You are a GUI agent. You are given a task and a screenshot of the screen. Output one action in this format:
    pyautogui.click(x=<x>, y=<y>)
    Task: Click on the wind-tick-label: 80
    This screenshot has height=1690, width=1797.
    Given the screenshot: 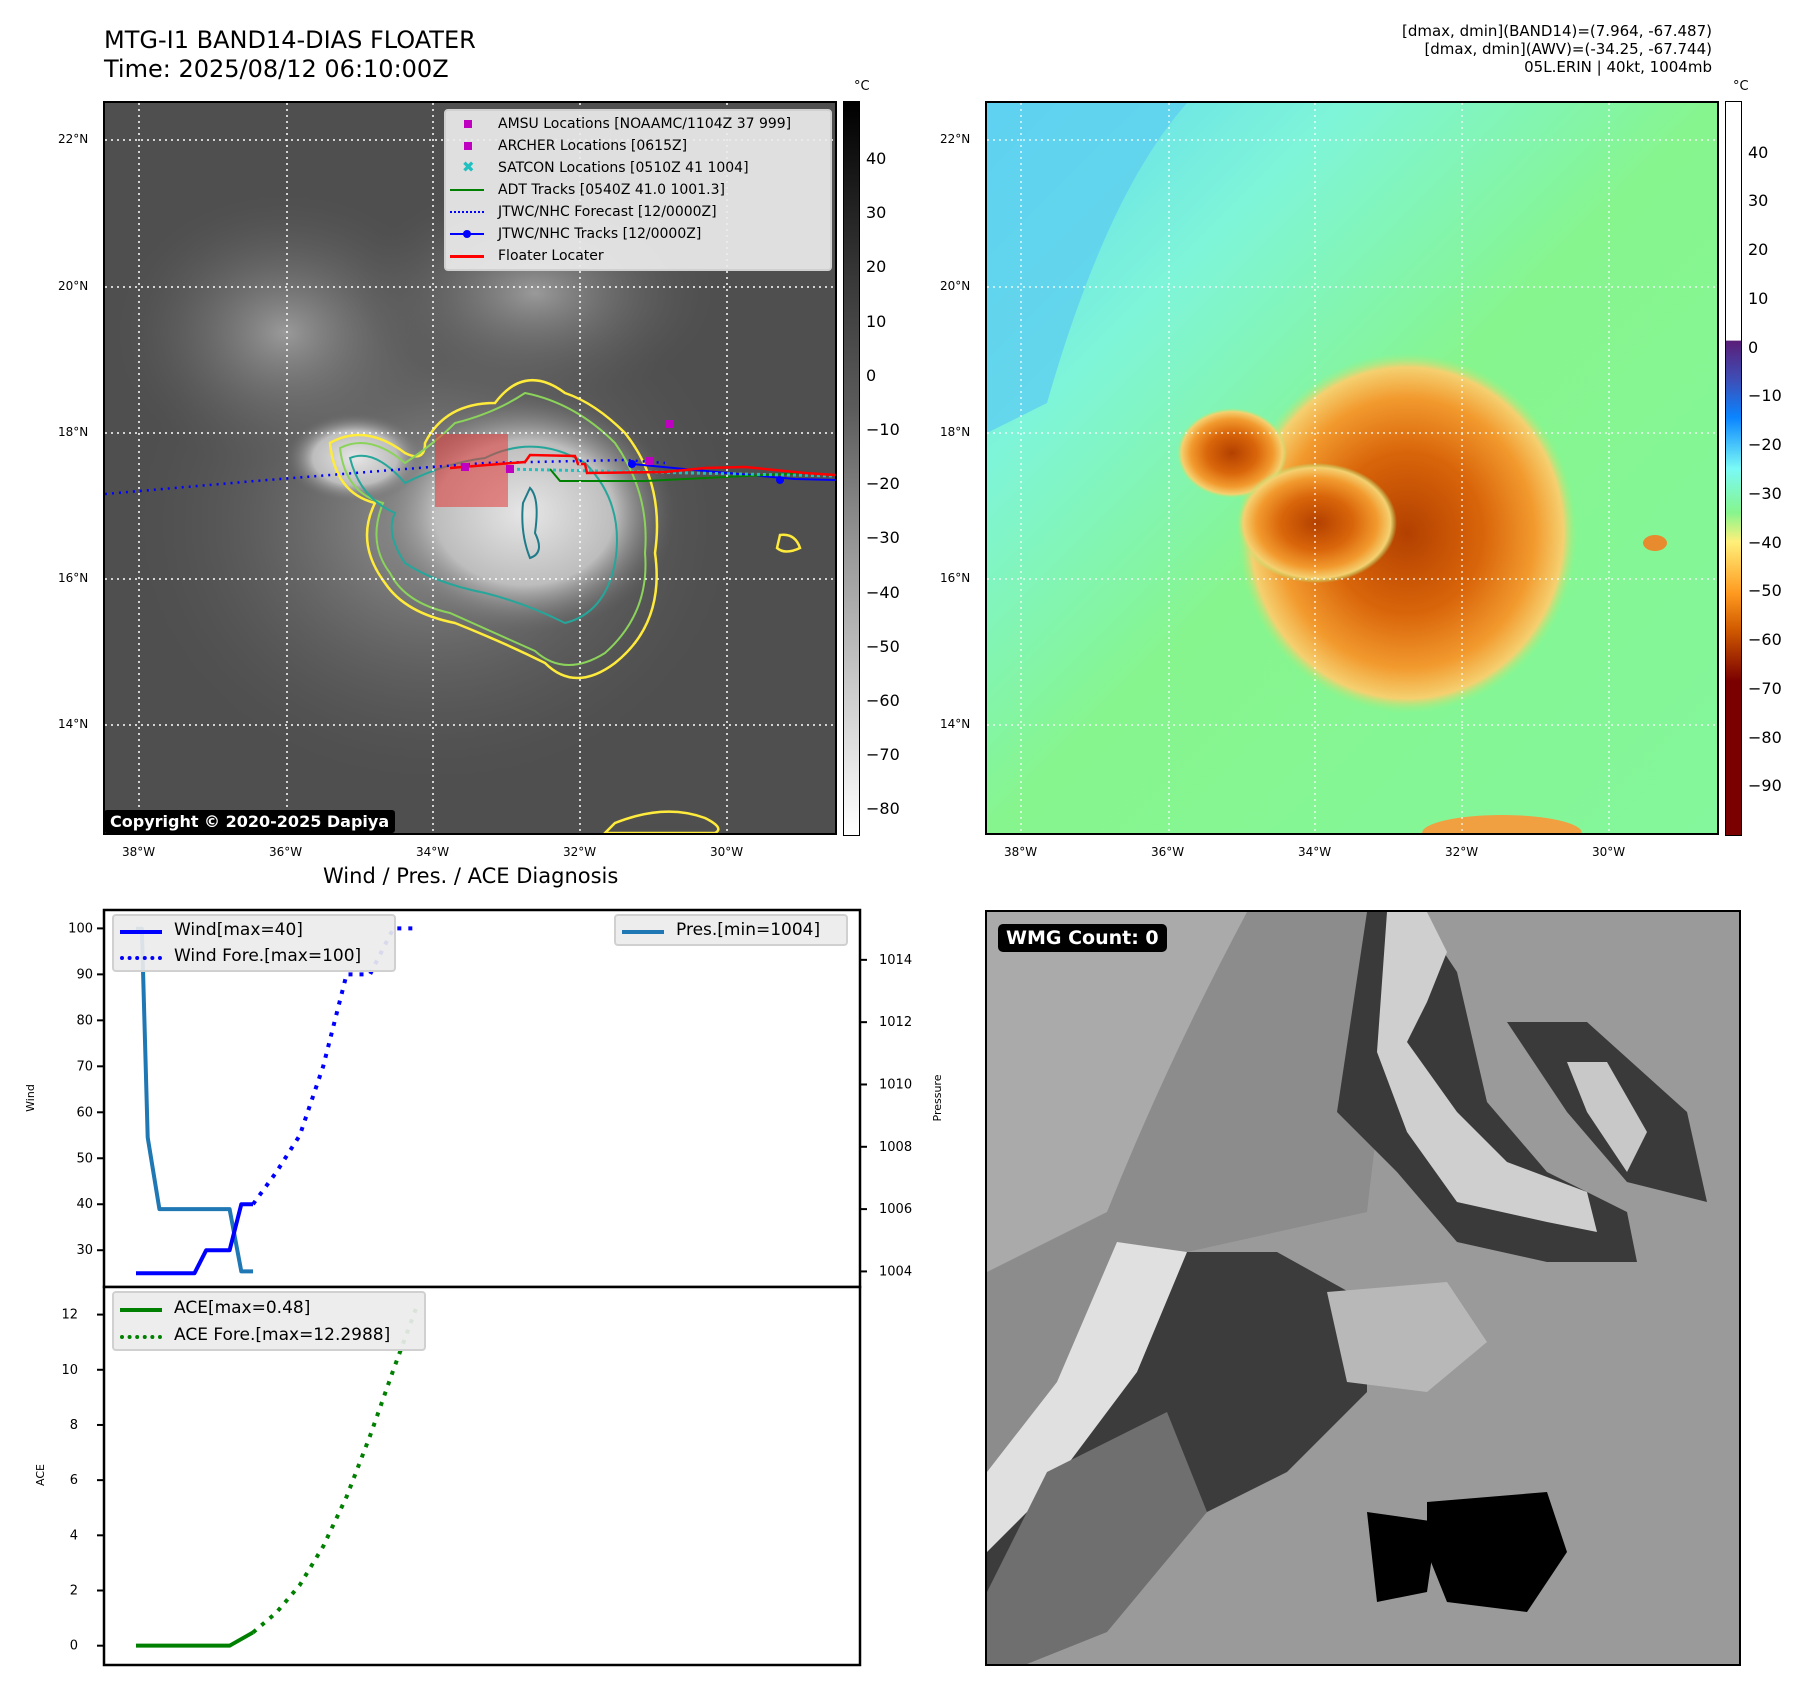 What is the action you would take?
    pyautogui.click(x=84, y=1020)
    